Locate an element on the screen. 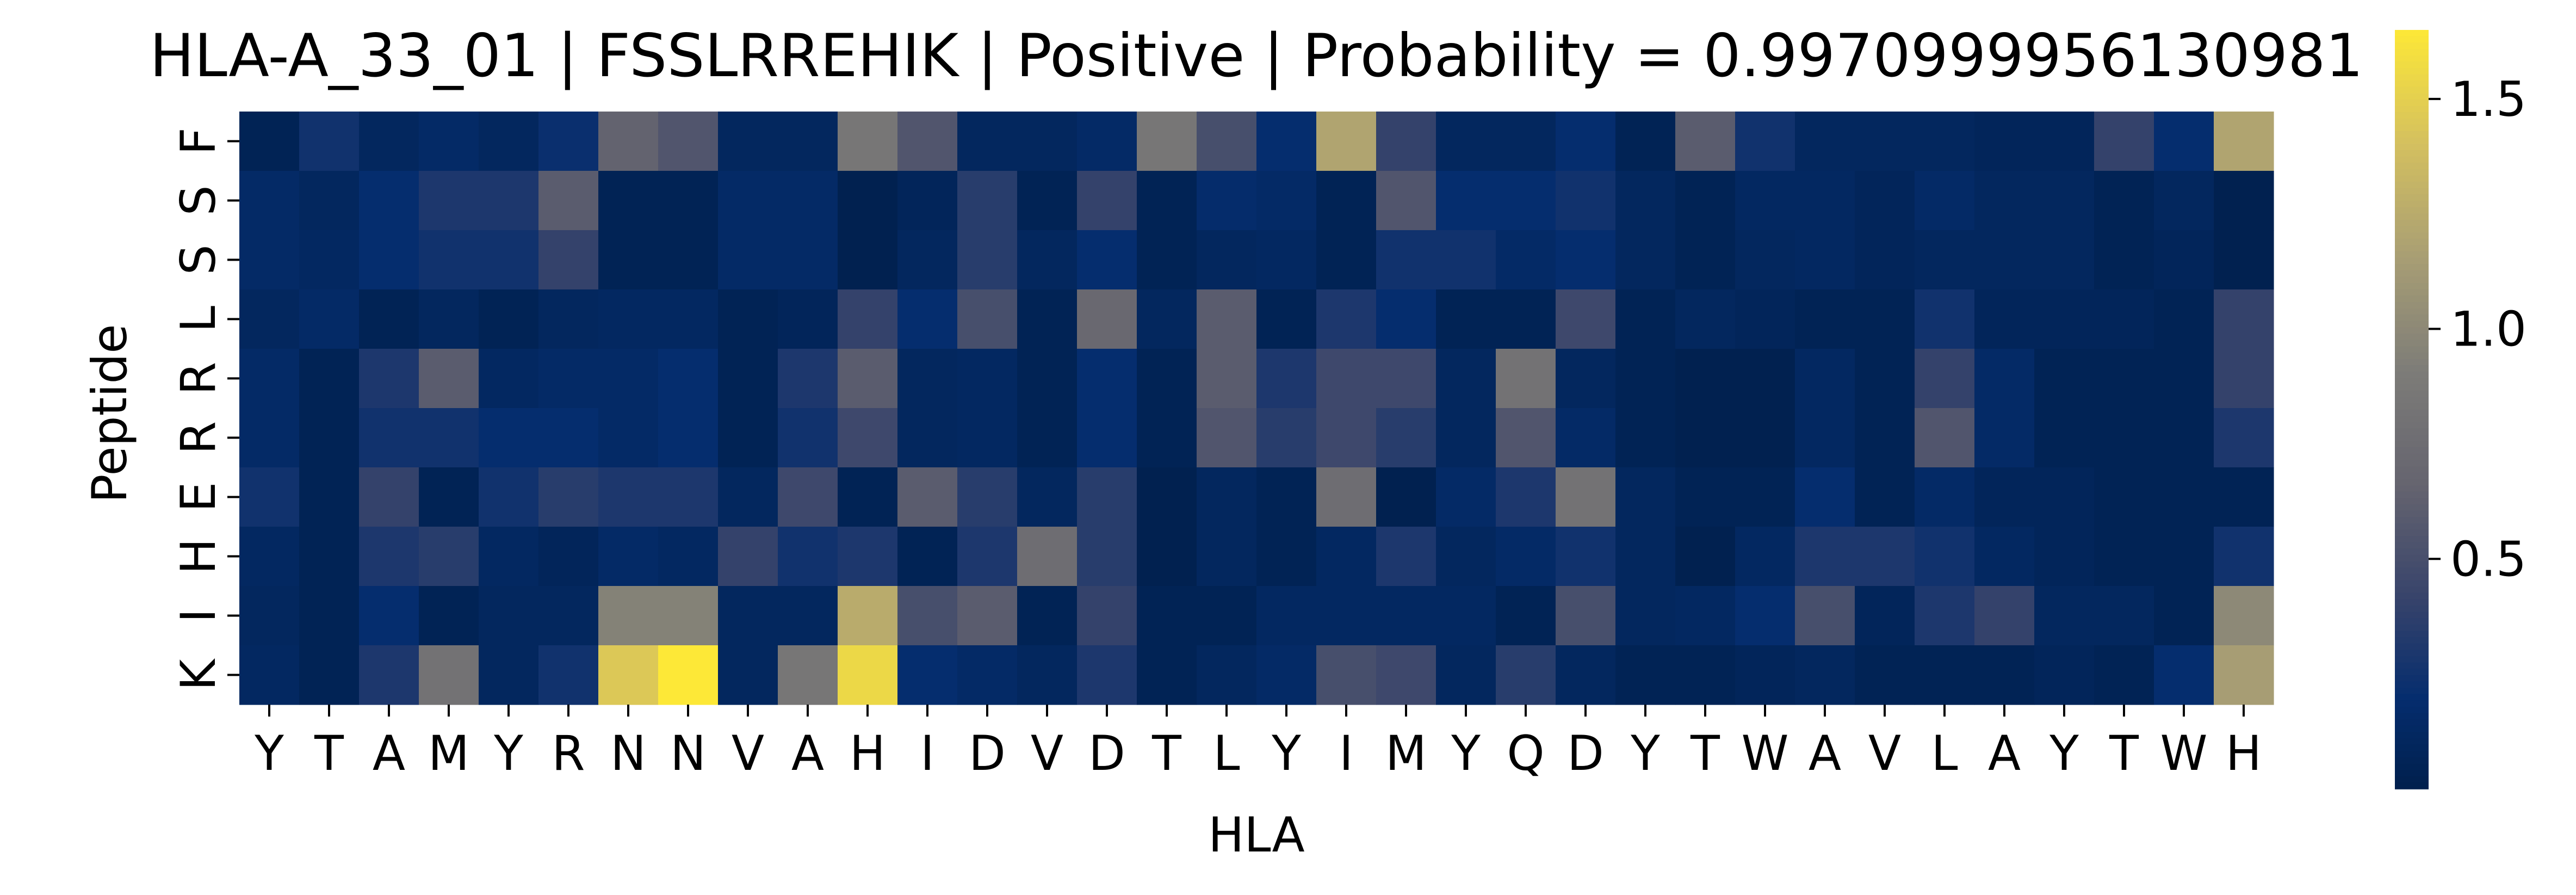 Image resolution: width=2576 pixels, height=895 pixels. y-tick-label: S is located at coordinates (198, 260).